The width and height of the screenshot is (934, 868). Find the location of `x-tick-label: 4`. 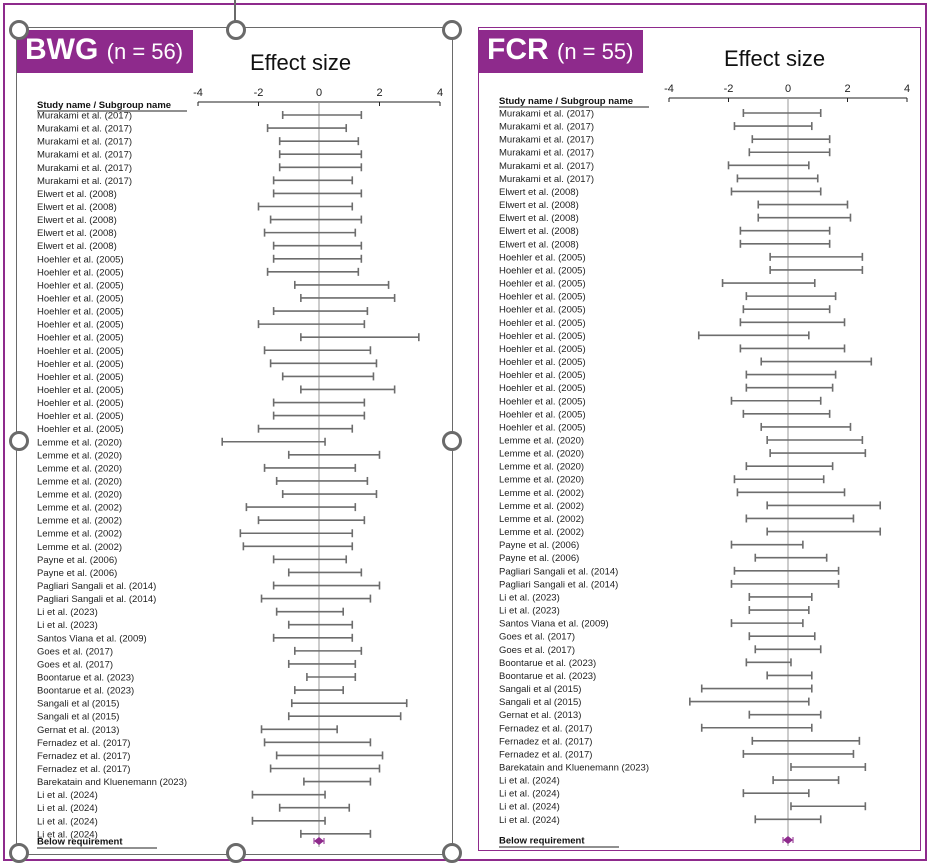

x-tick-label: 4 is located at coordinates (907, 89).